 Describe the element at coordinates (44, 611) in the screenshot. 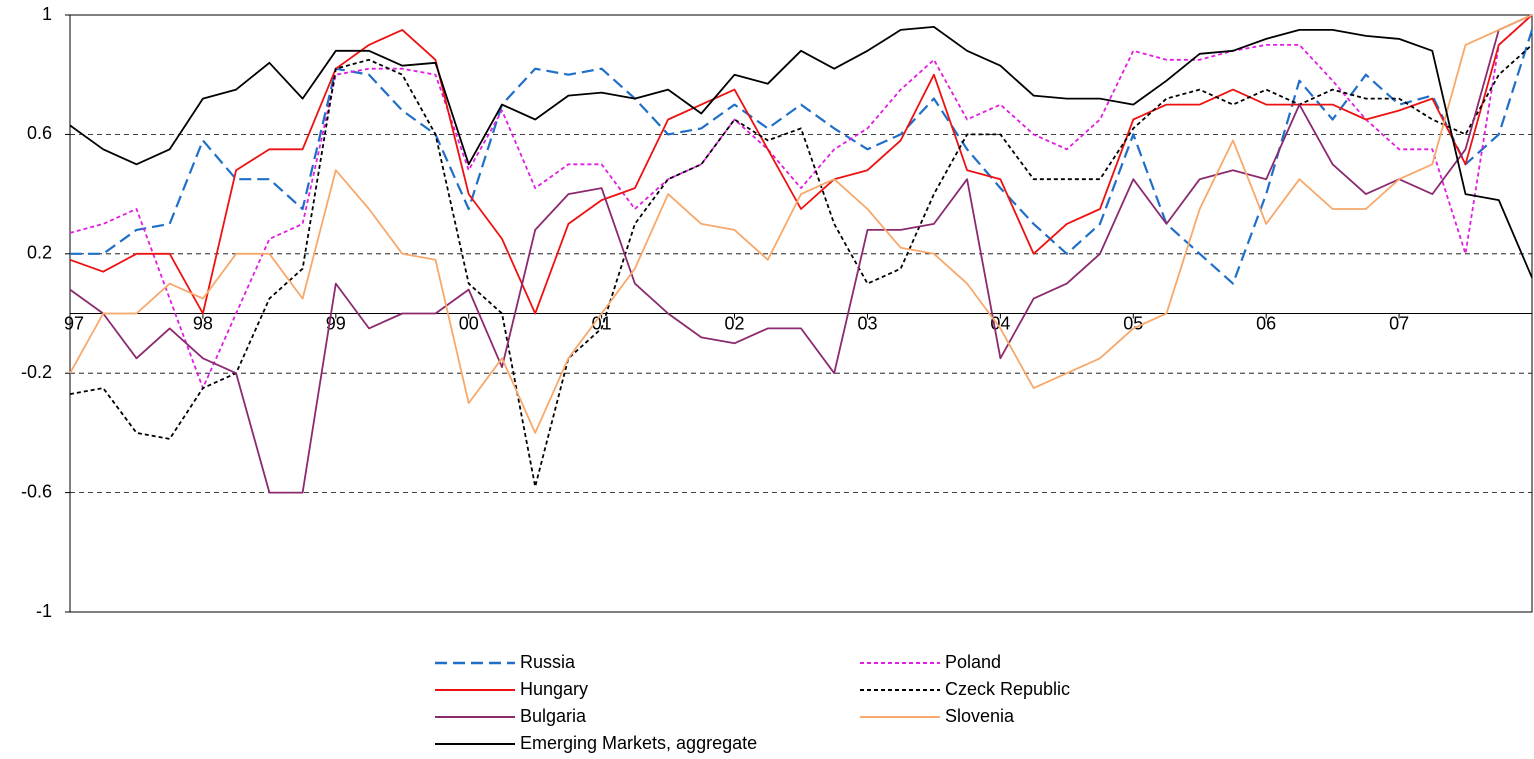

I see `y-tick-label: -1` at that location.